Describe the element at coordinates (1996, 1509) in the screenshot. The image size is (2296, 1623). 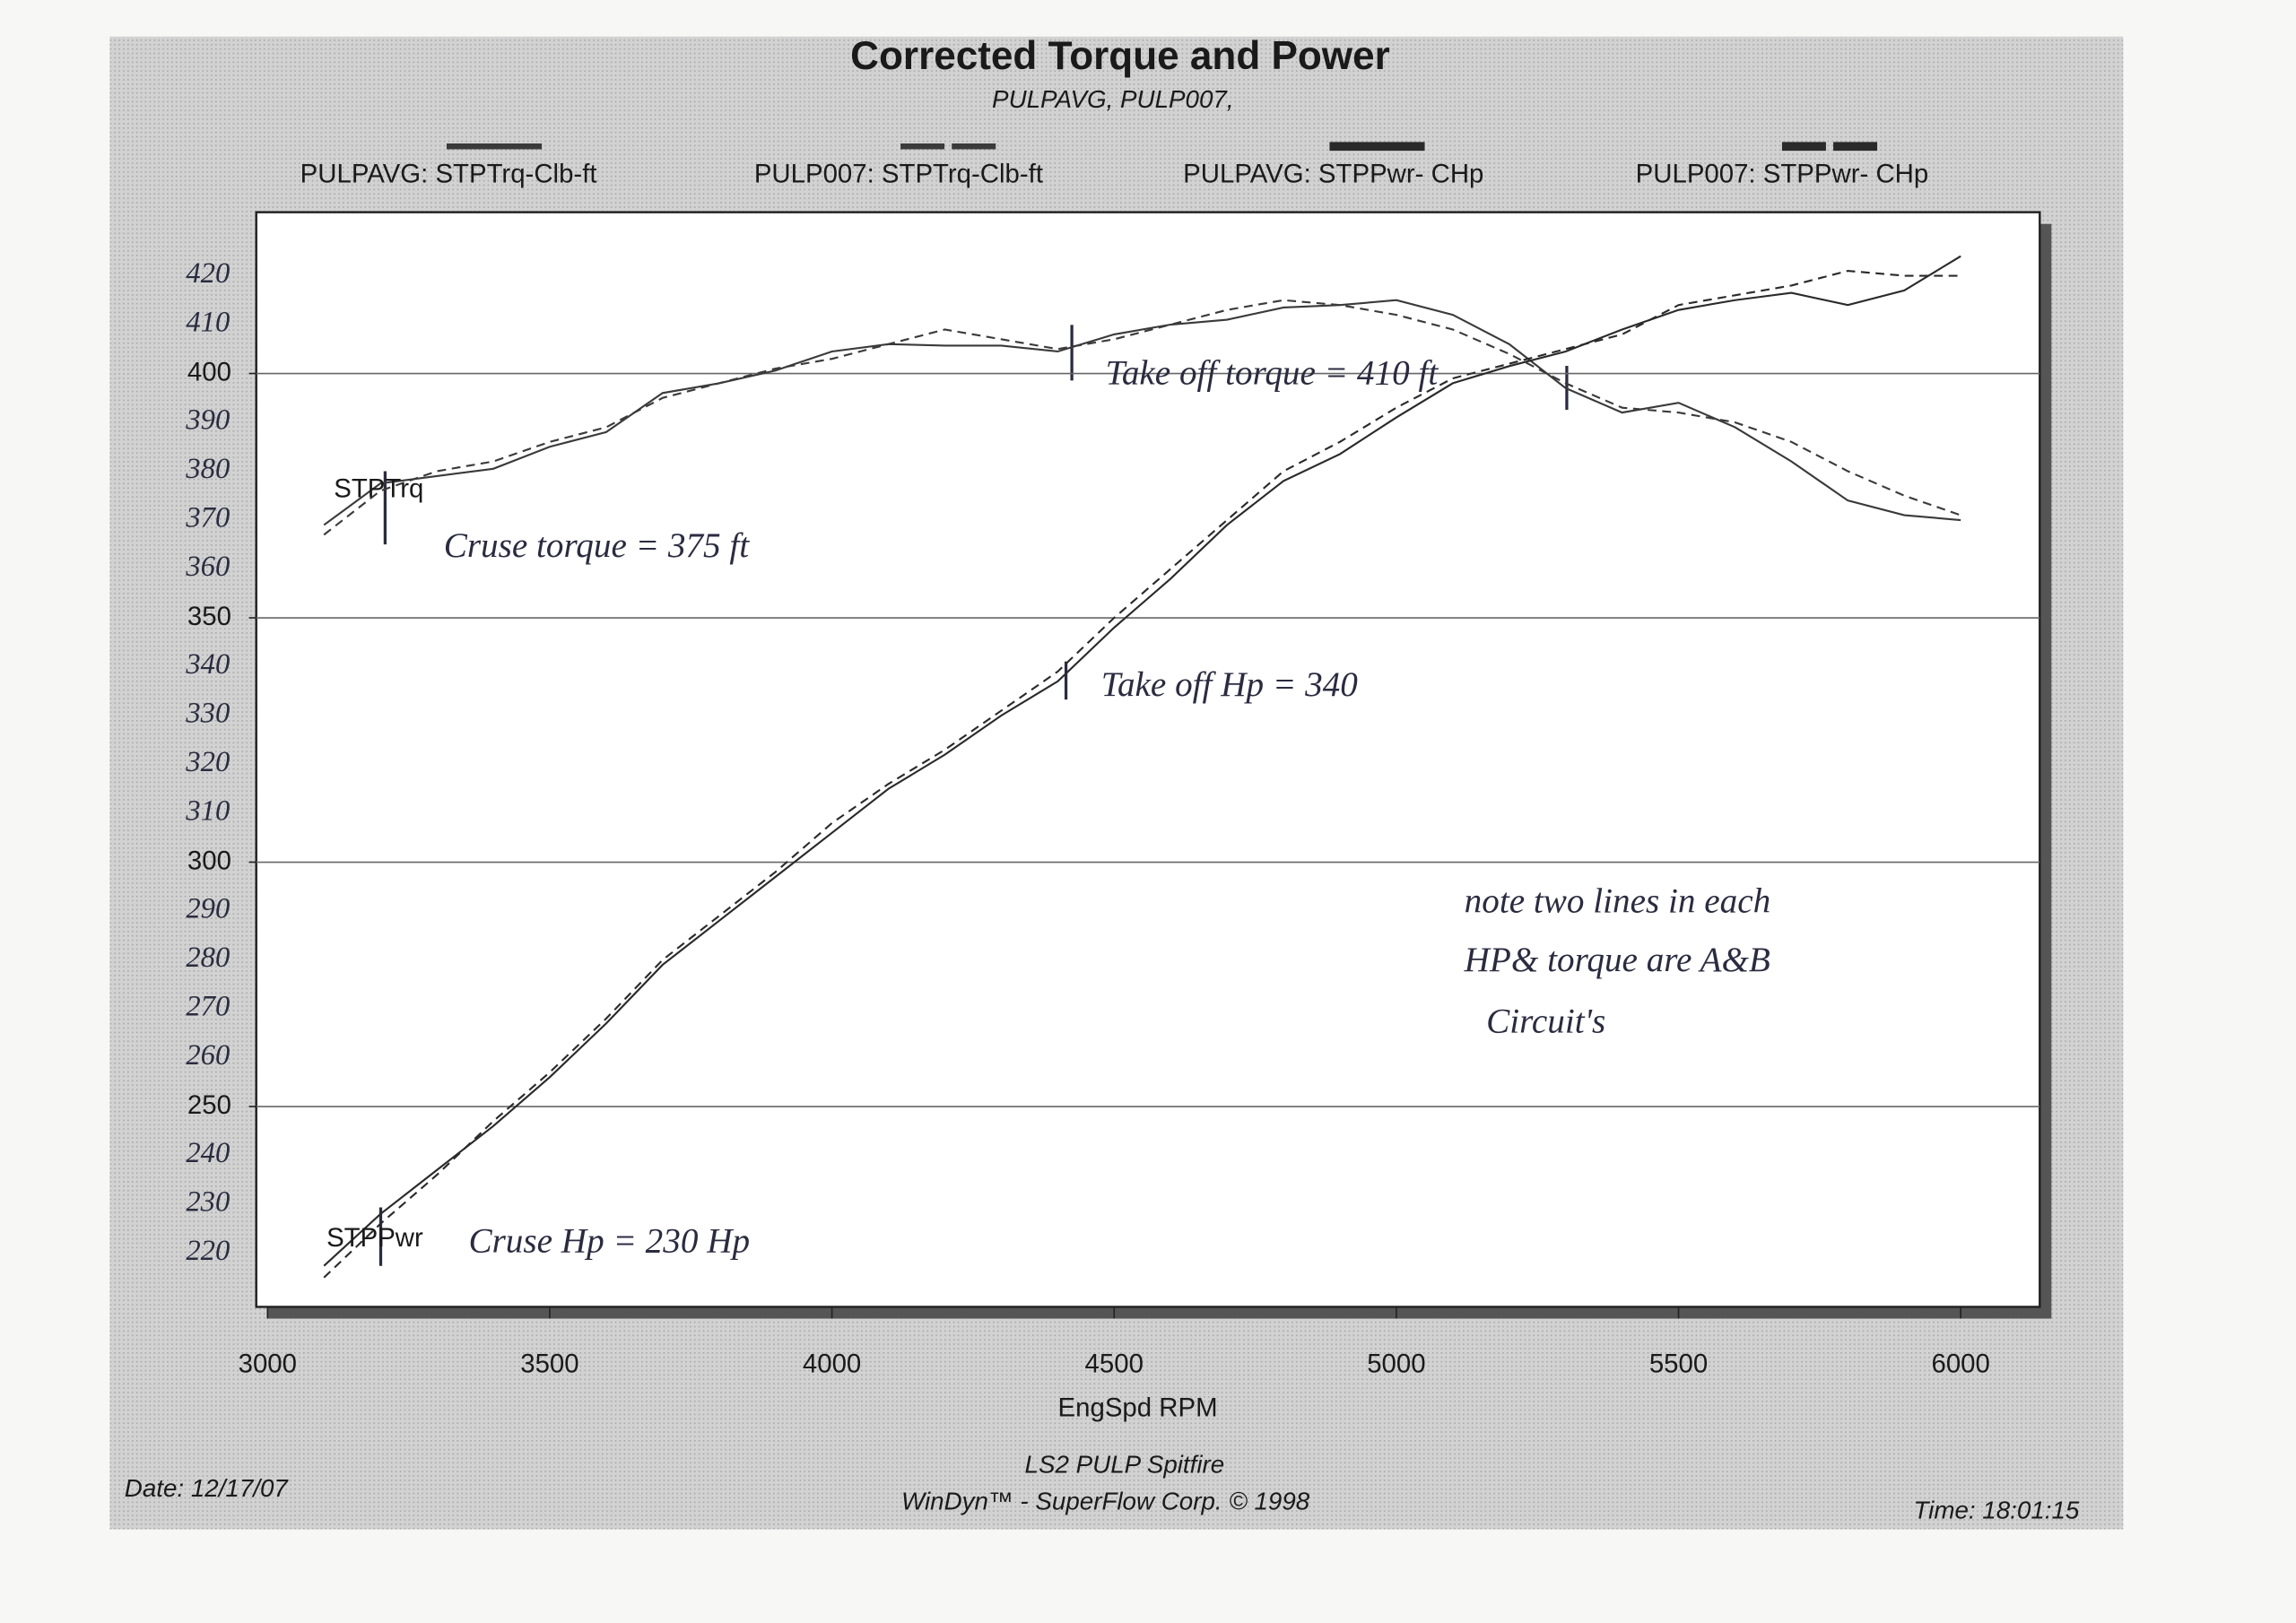
I see `footer-time: Time: 18:01:15` at that location.